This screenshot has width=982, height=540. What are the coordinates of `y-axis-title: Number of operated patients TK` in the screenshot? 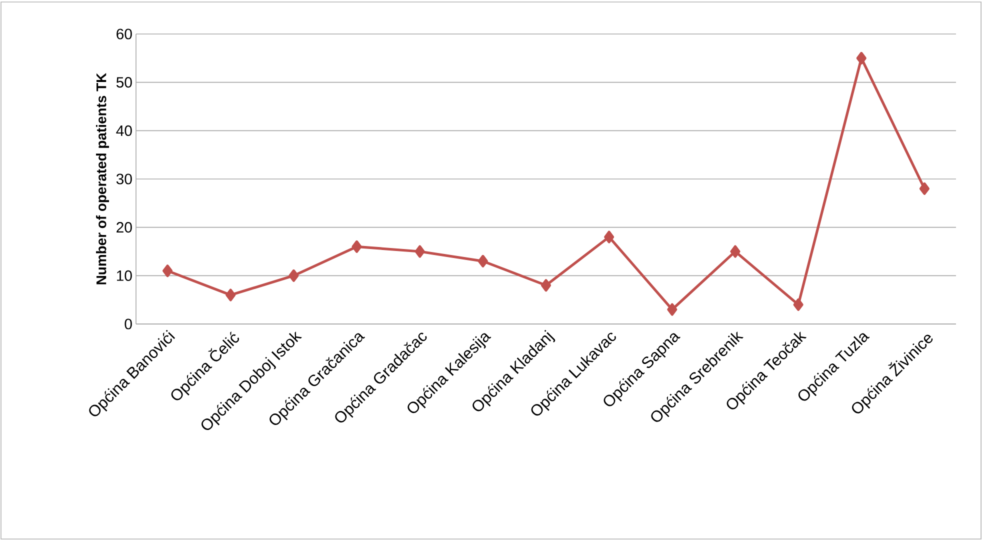 It's located at (103, 178).